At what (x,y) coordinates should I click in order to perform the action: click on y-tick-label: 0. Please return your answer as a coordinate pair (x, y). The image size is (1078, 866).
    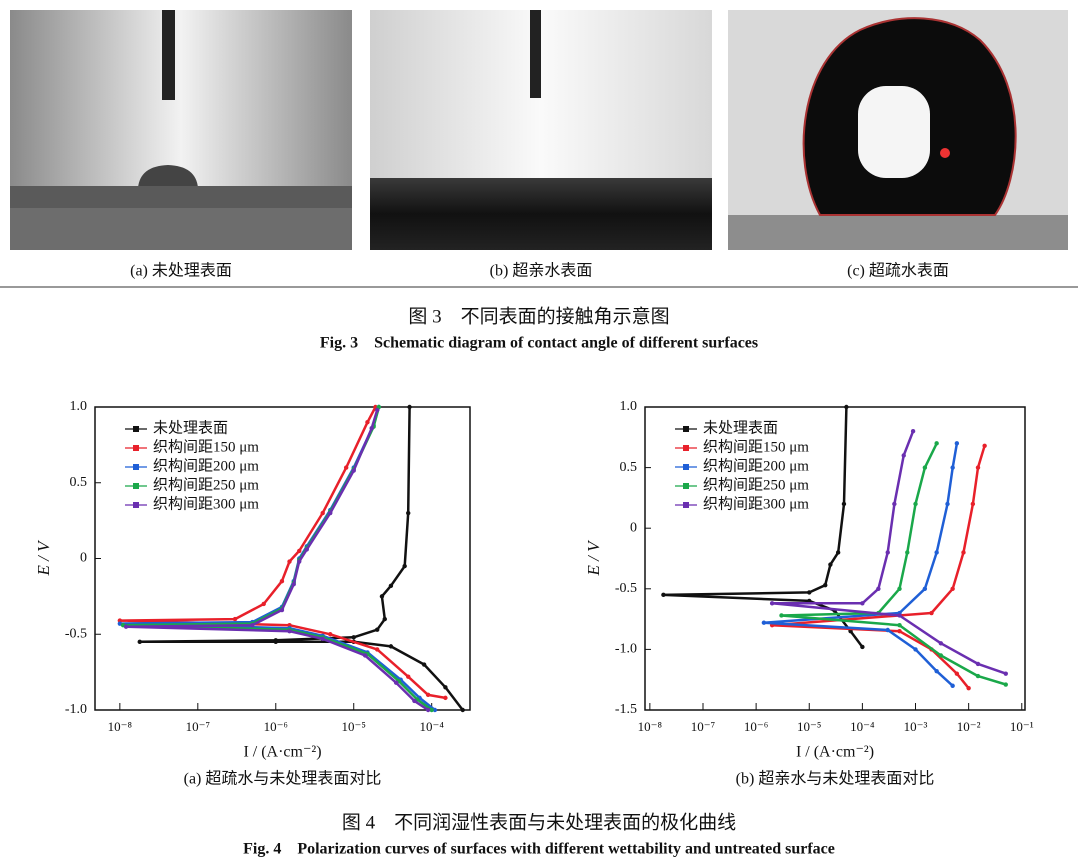
    Looking at the image, I should click on (83, 558).